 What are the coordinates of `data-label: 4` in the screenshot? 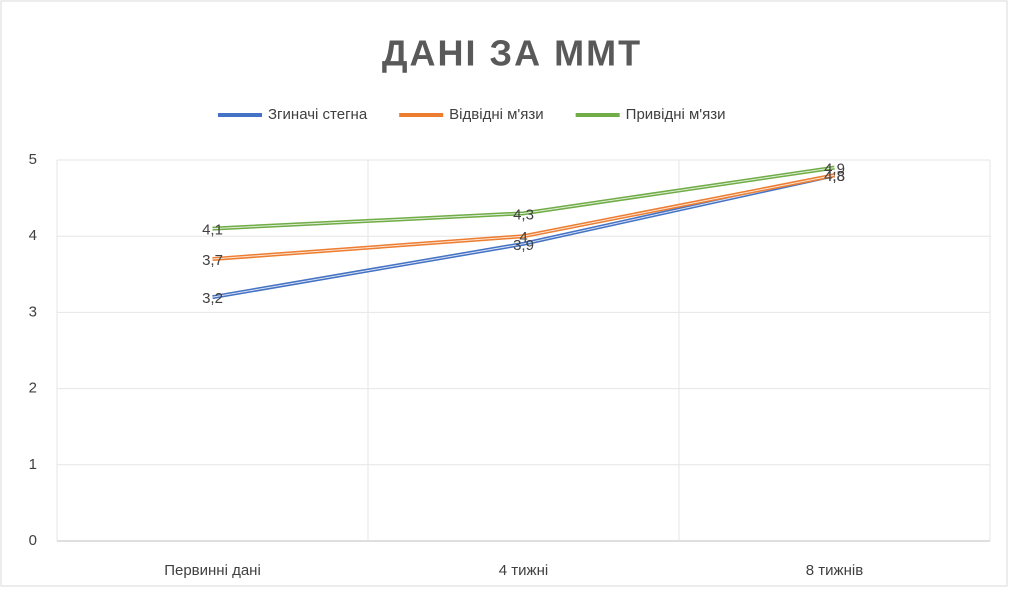 It's located at (523, 237).